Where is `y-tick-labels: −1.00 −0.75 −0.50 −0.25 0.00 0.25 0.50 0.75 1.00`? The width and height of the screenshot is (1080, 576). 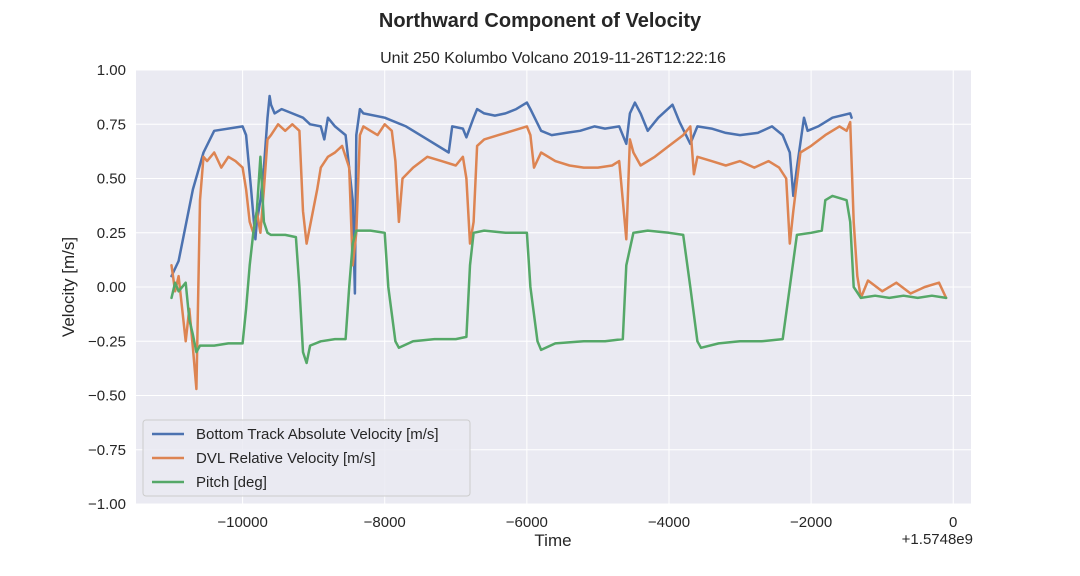
y-tick-labels: −1.00 −0.75 −0.50 −0.25 0.00 0.25 0.50 0.75 1.00 is located at coordinates (107, 287).